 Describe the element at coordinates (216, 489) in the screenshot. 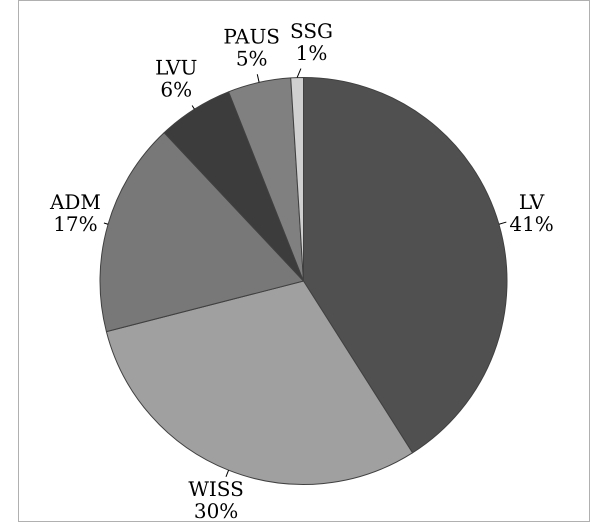

I see `slice-label: WISS` at that location.